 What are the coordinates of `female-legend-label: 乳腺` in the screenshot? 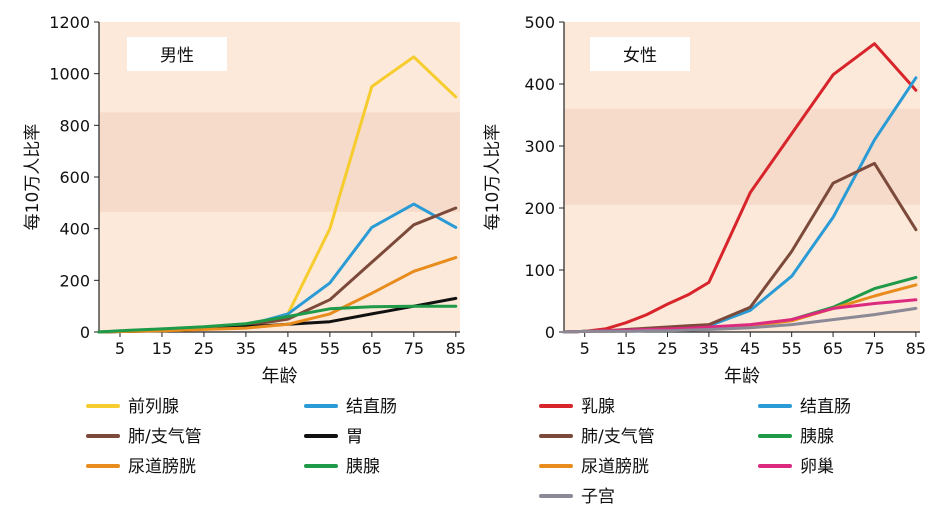 It's located at (598, 407).